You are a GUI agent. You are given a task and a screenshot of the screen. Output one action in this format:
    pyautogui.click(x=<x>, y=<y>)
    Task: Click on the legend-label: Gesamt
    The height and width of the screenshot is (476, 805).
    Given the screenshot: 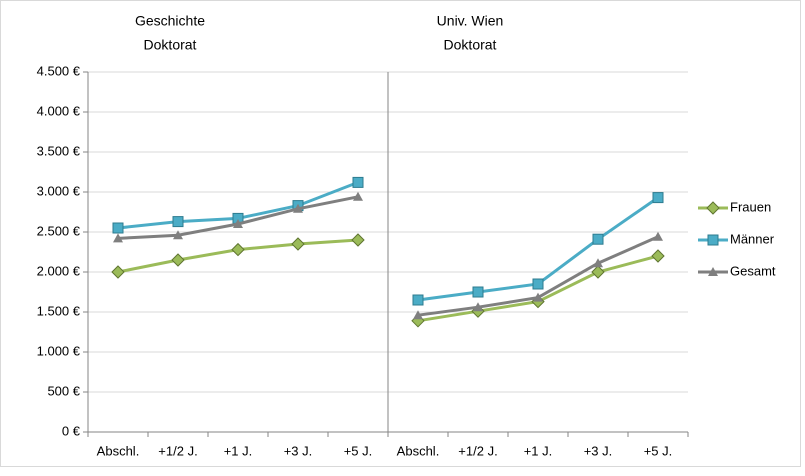 What is the action you would take?
    pyautogui.click(x=753, y=270)
    